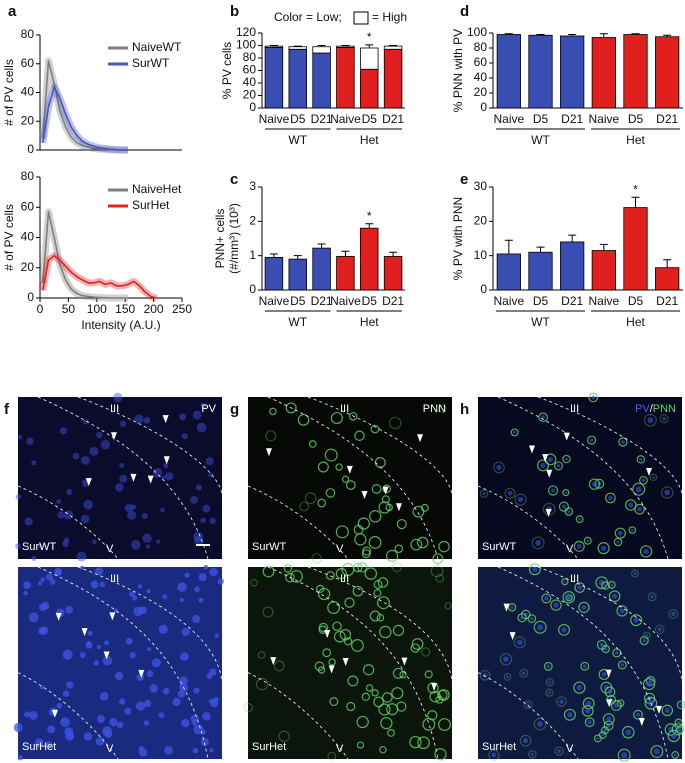 This screenshot has width=685, height=763. What do you see at coordinates (481, 255) in the screenshot?
I see `y-tick-label: 10` at bounding box center [481, 255].